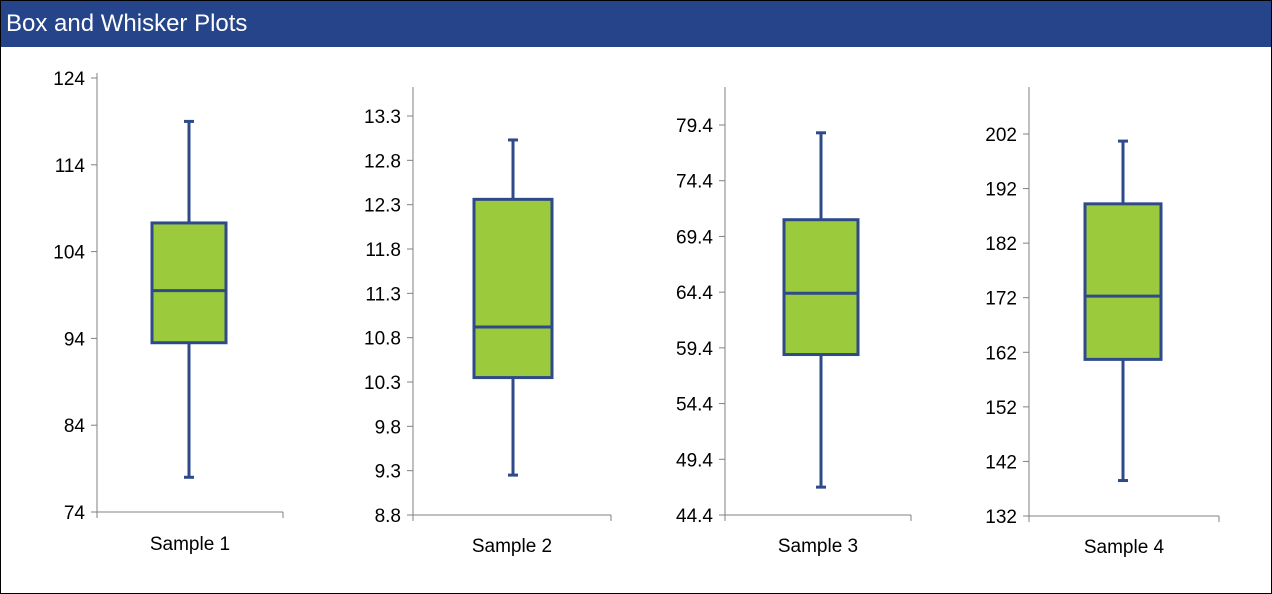 The width and height of the screenshot is (1272, 594). Describe the element at coordinates (382, 383) in the screenshot. I see `sample2-y-tick-label: 10.3` at that location.